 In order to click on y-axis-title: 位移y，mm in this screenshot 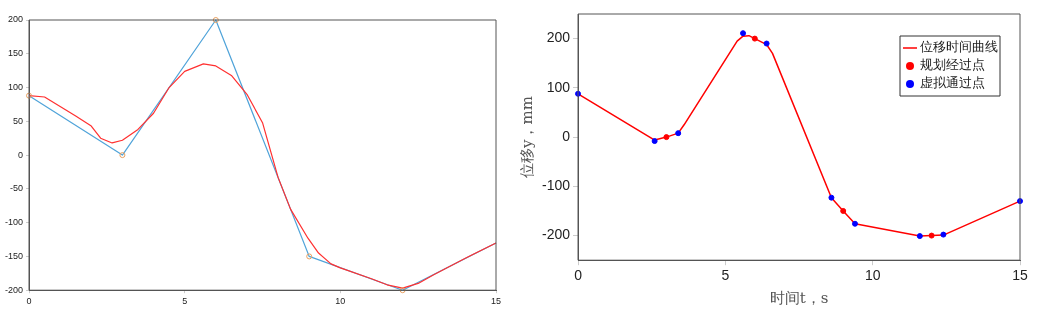, I will do `click(526, 137)`.